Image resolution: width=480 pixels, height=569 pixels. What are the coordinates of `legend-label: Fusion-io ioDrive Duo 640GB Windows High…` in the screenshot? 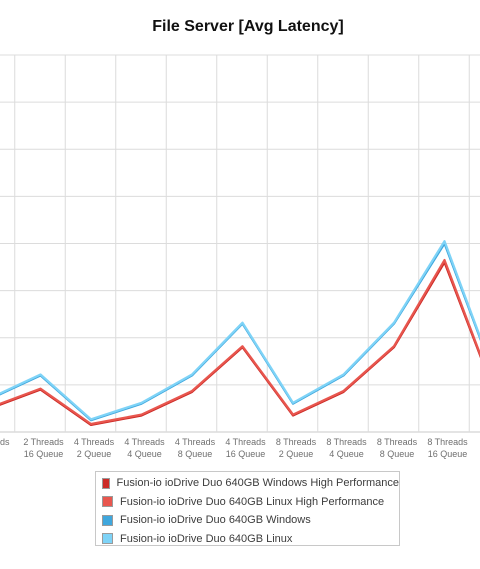 It's located at (257, 483).